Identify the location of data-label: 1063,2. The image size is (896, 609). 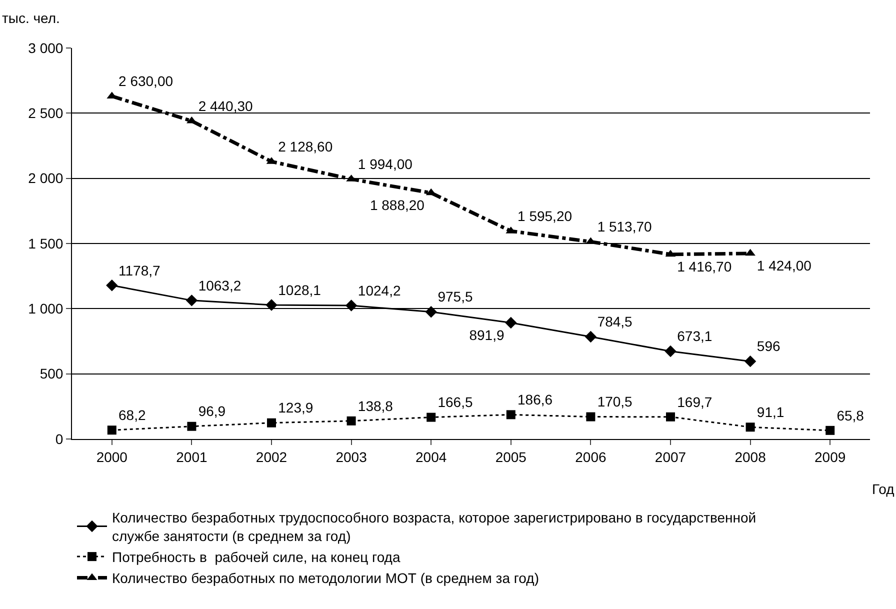
(220, 285).